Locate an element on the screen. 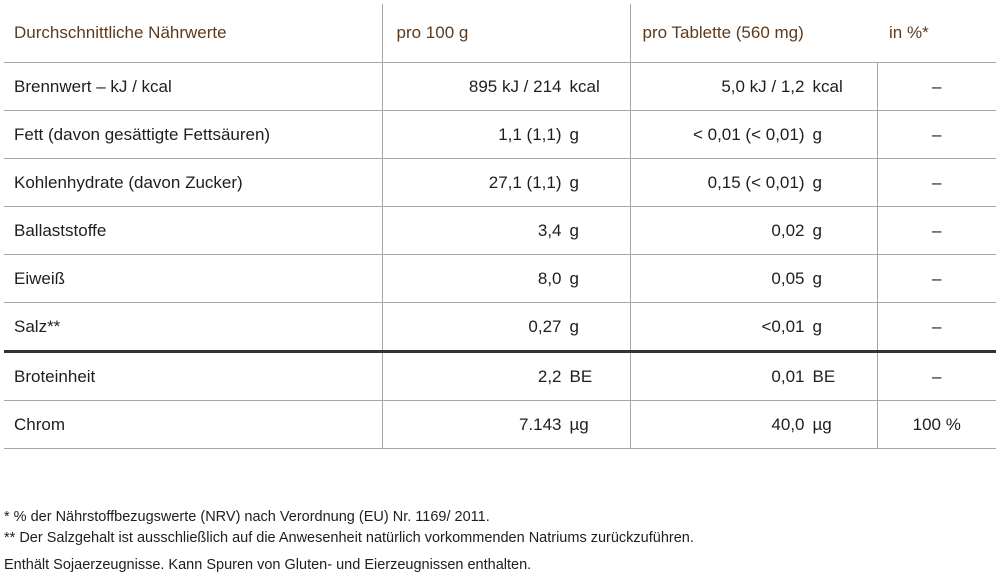 The width and height of the screenshot is (1004, 575). nutrient-name: Fett (davon gesättigte Fettsäuren) is located at coordinates (193, 134).